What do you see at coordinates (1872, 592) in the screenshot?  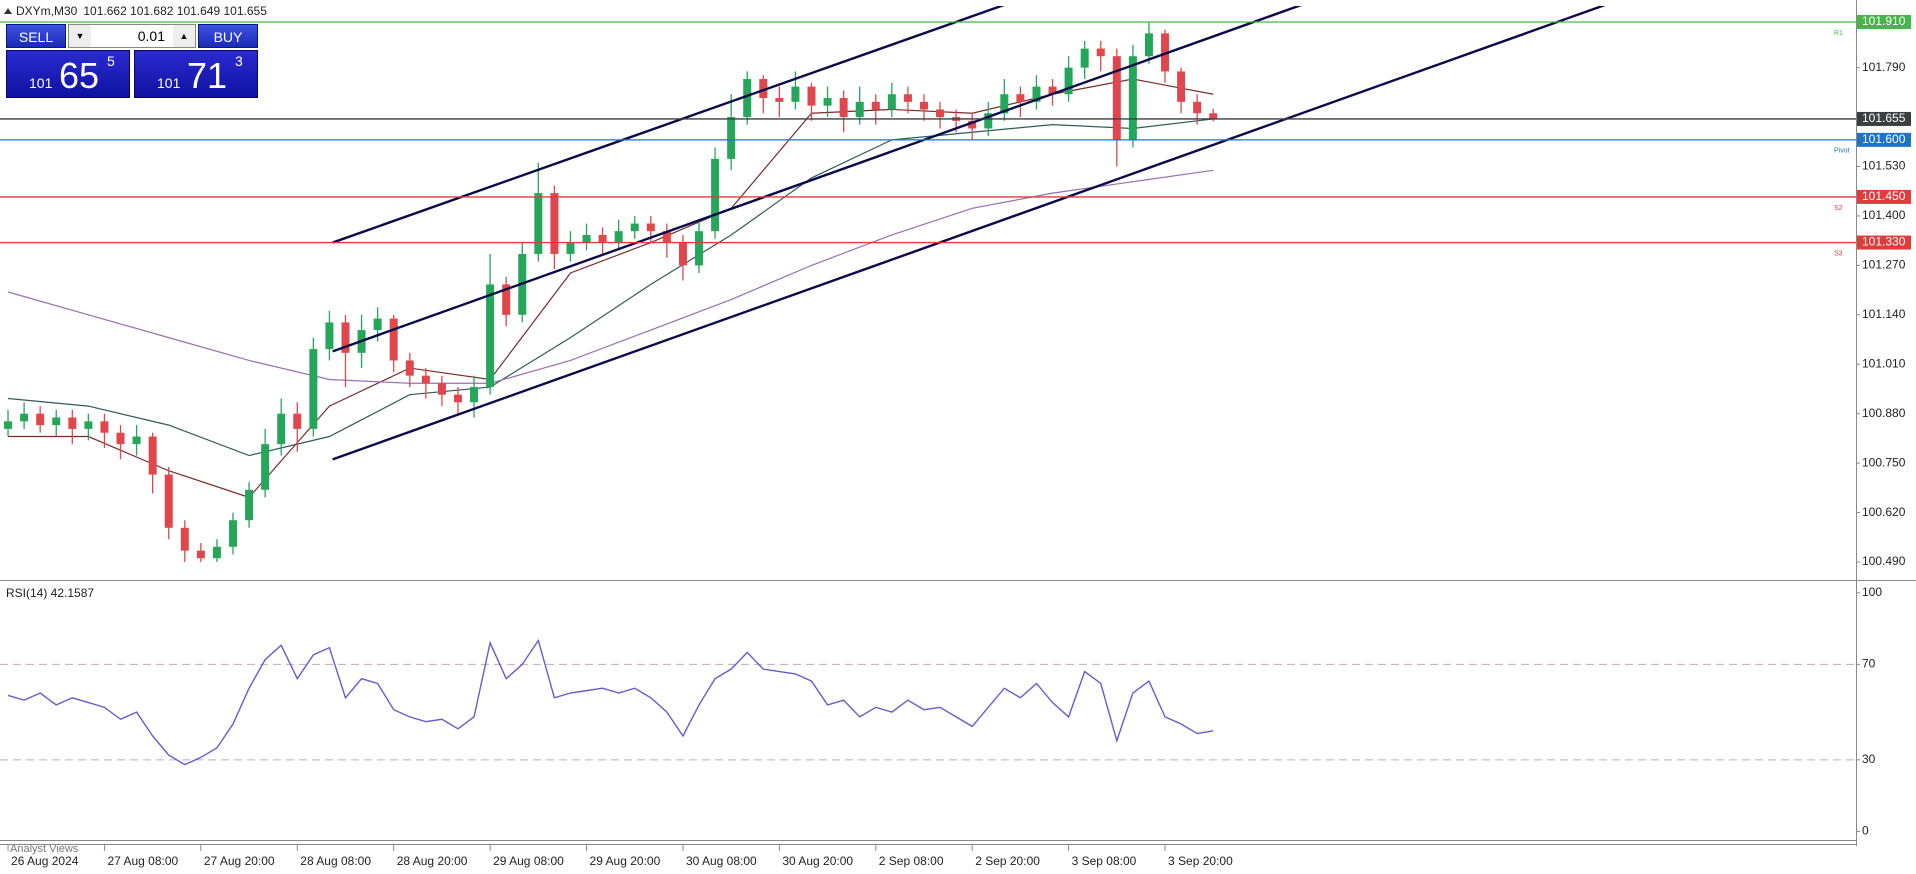 I see `y-tick-label: 100` at bounding box center [1872, 592].